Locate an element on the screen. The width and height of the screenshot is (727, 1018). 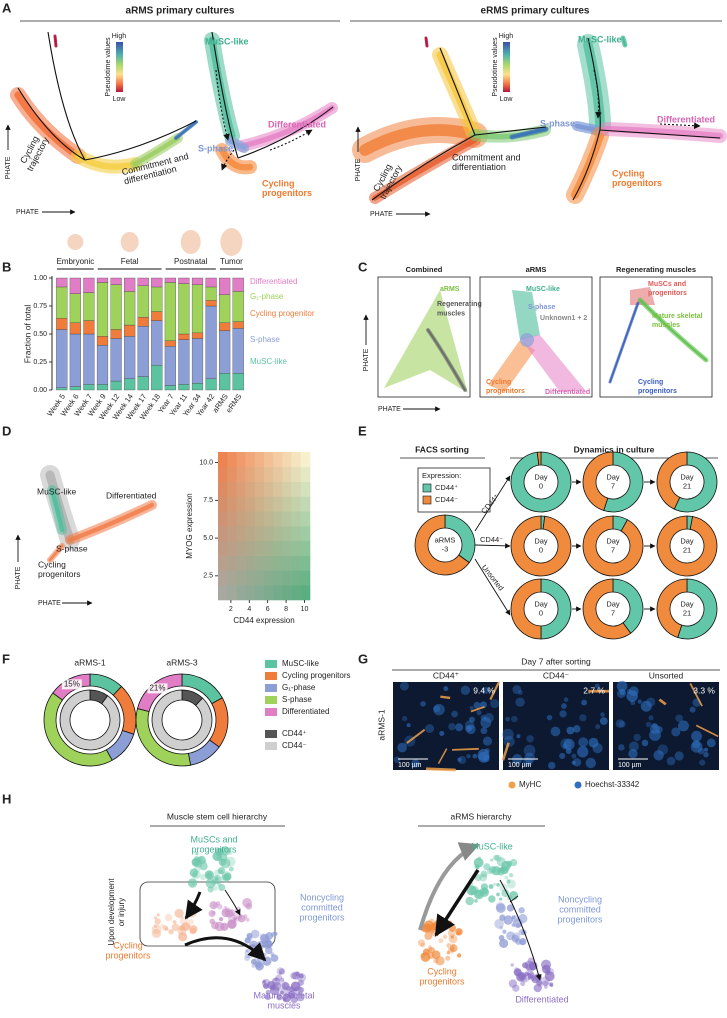
pie-label: 7 is located at coordinates (613, 549).